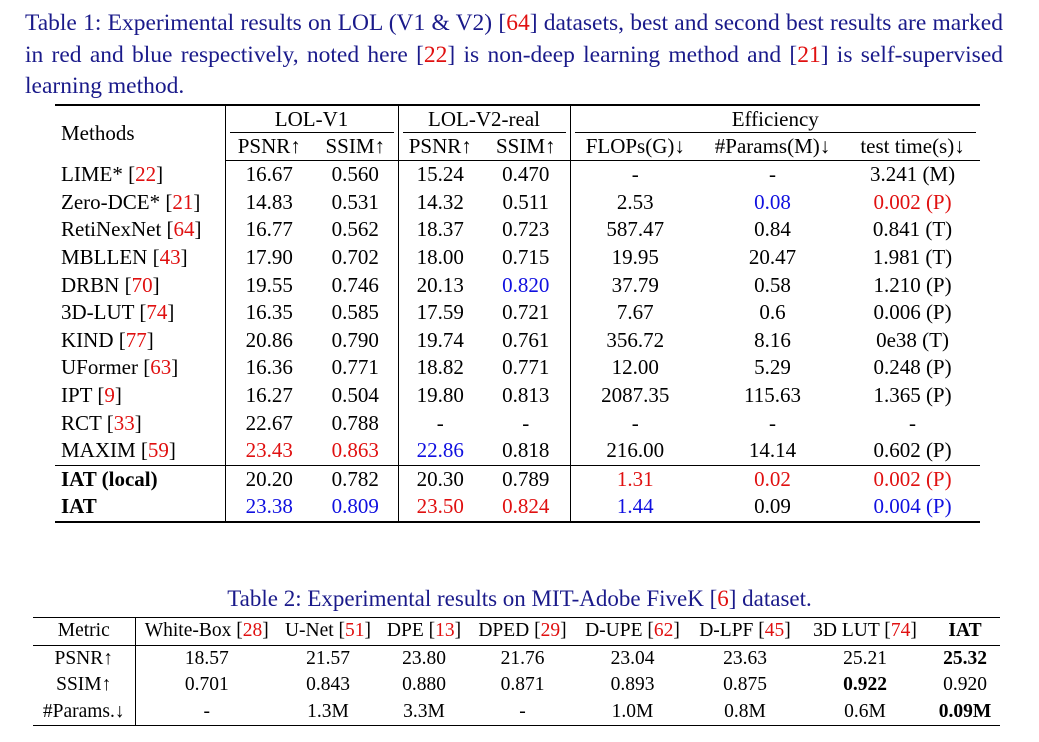 The image size is (1039, 742). Describe the element at coordinates (526, 395) in the screenshot. I see `value-cell: 0.813` at that location.